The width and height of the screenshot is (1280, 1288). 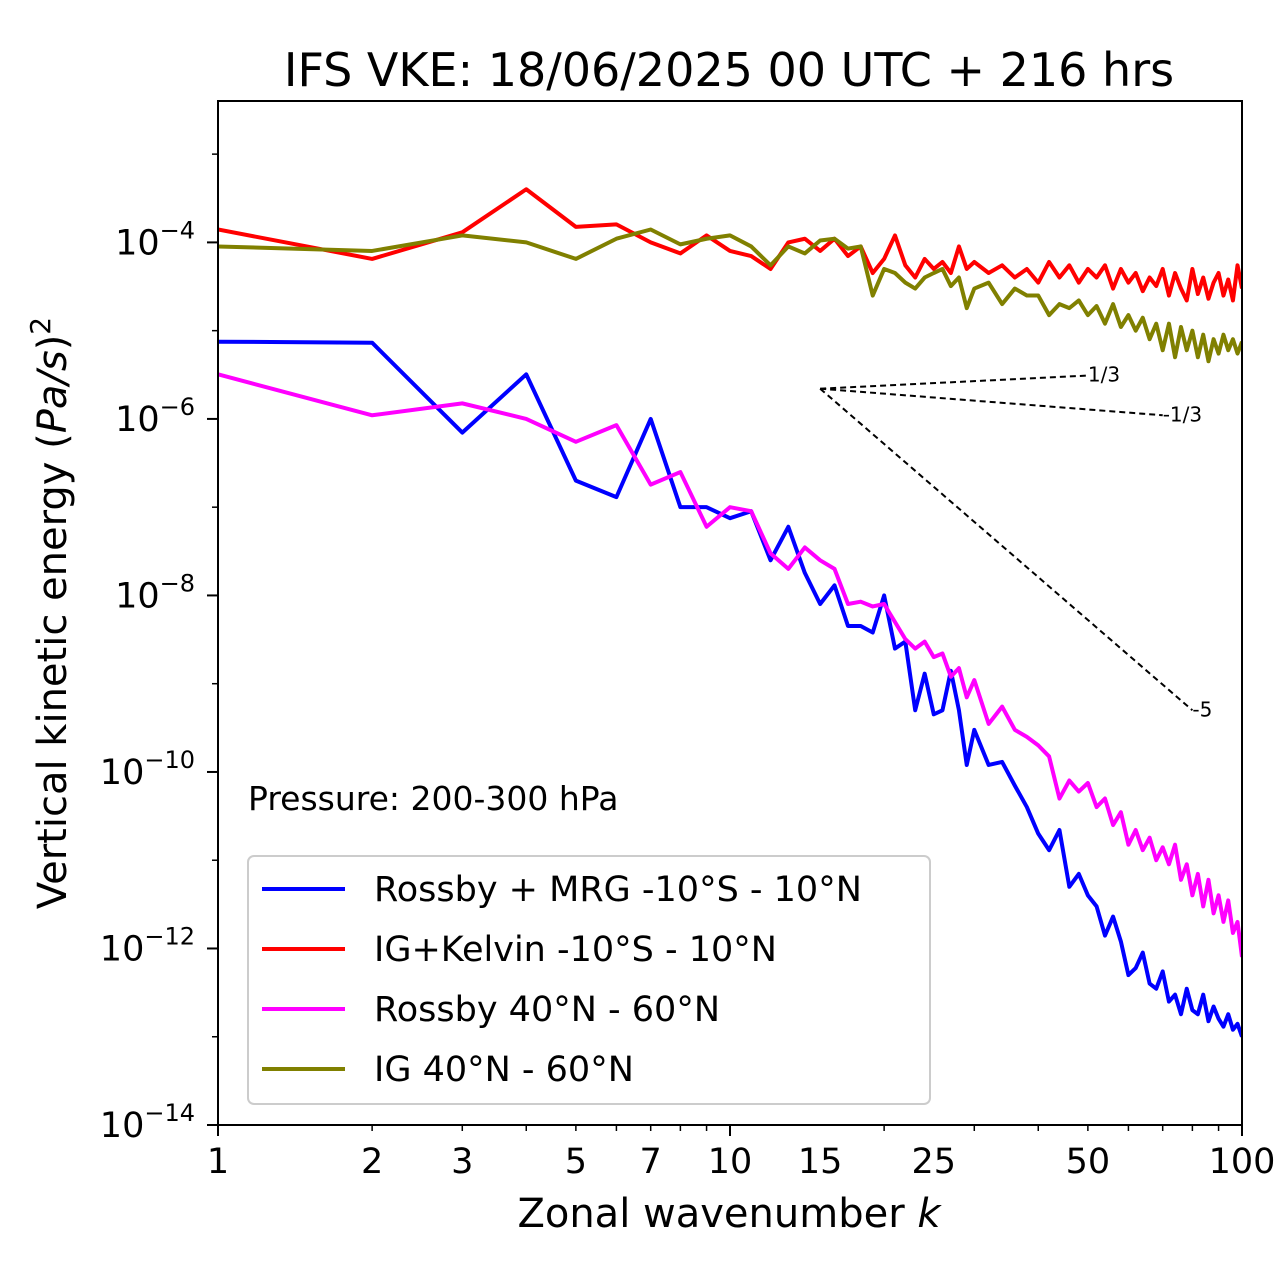 I want to click on x-tick-label: 10, so click(x=730, y=1162).